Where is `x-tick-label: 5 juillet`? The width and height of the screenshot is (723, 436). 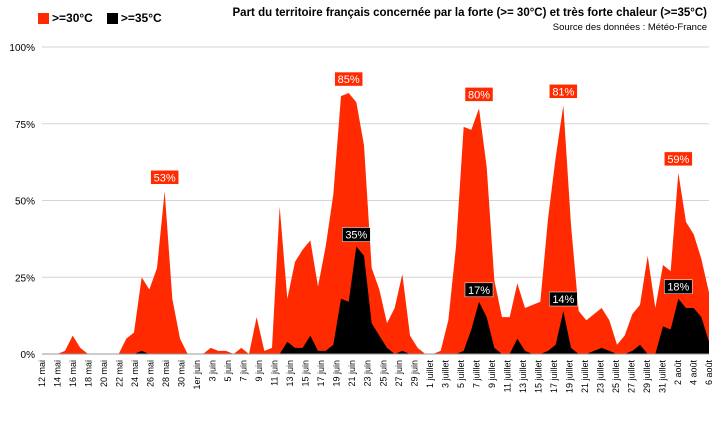
x-tick-label: 5 juillet is located at coordinates (461, 374).